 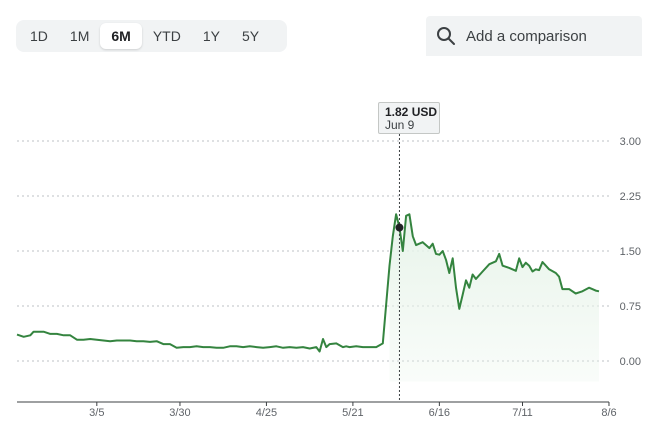 I want to click on x-tick-label: 3/30, so click(x=179, y=413).